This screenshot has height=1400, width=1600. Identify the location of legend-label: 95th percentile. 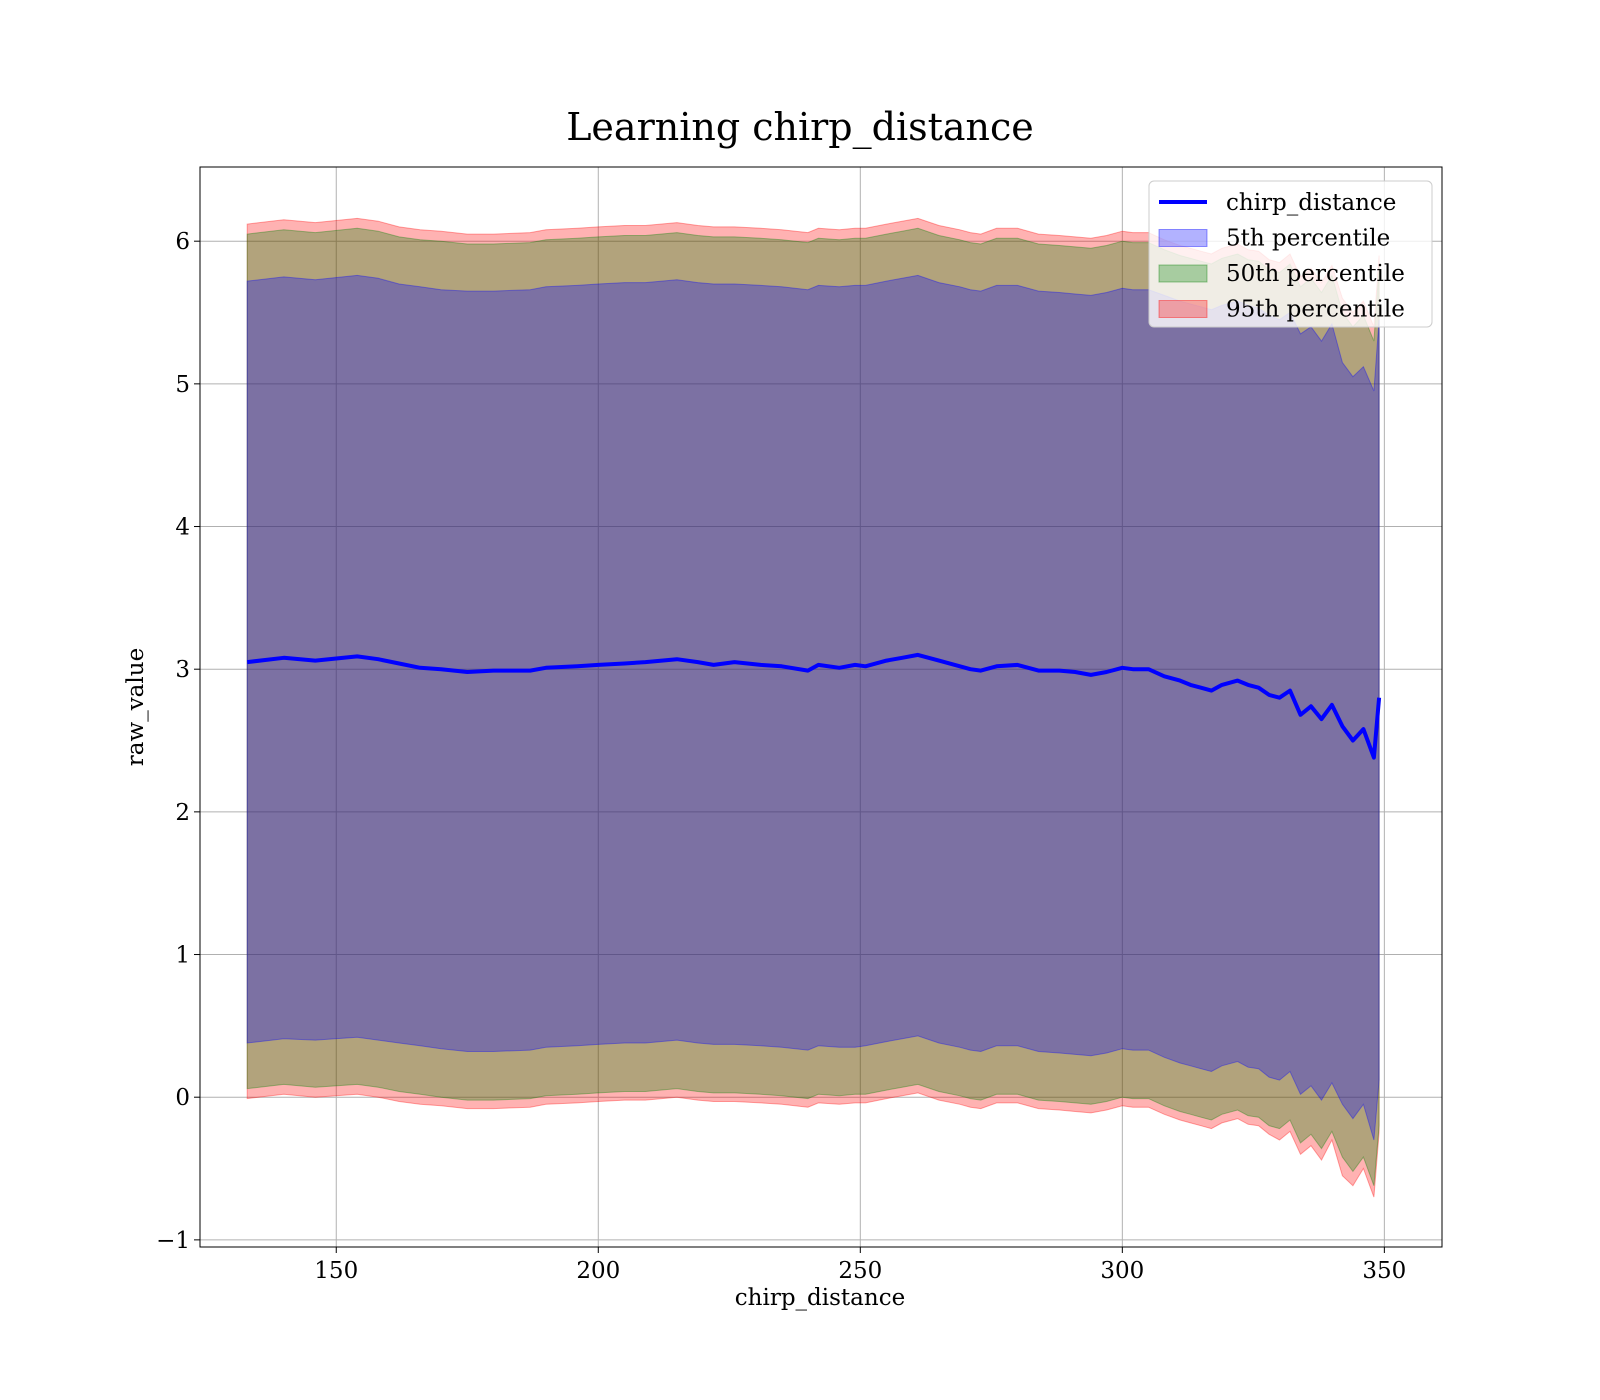
(1315, 310).